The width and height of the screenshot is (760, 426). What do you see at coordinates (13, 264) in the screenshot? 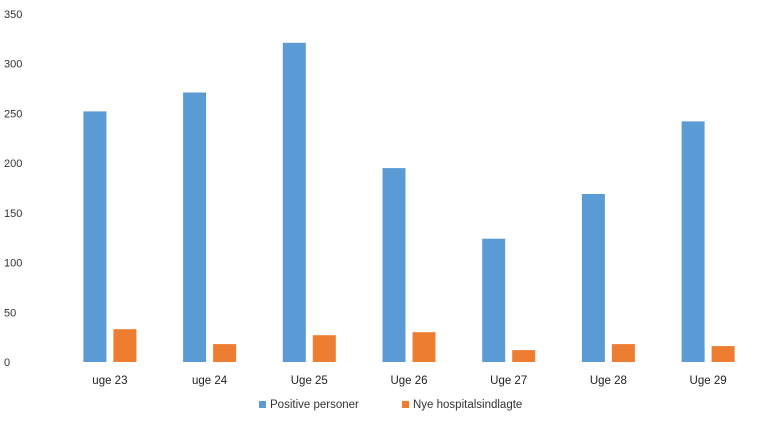
I see `y-tick-label: 100` at bounding box center [13, 264].